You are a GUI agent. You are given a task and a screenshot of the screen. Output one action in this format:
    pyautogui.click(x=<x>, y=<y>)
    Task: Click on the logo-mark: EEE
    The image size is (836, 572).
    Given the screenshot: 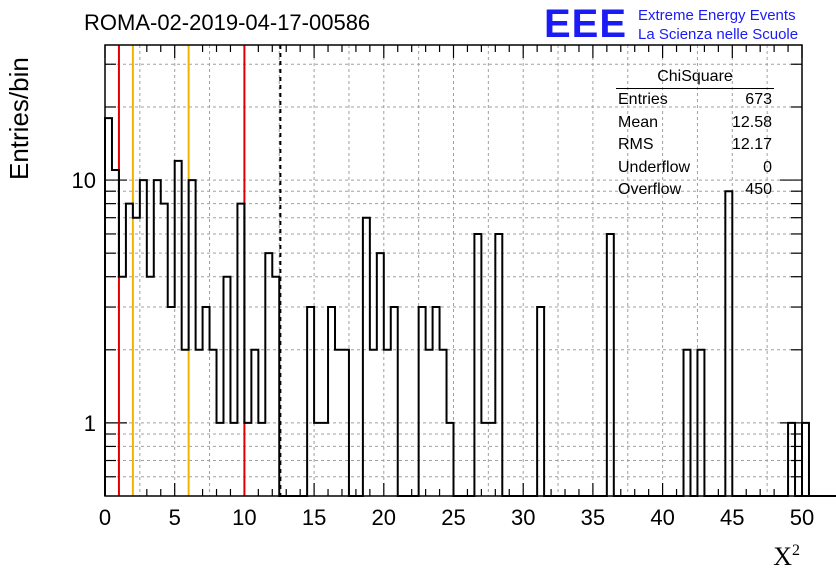 What is the action you would take?
    pyautogui.click(x=586, y=24)
    